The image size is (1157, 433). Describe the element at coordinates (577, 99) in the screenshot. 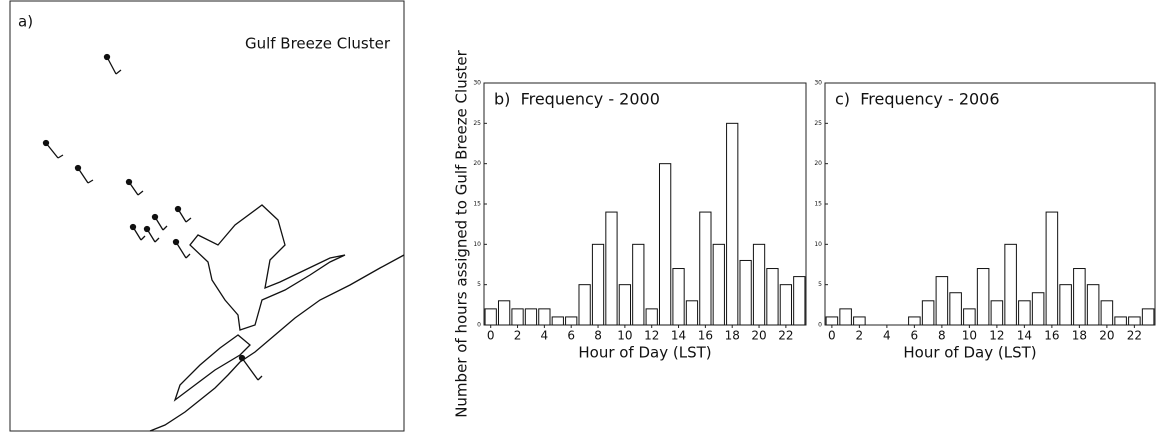

I see `chart-title: b) Frequency - 2000` at that location.